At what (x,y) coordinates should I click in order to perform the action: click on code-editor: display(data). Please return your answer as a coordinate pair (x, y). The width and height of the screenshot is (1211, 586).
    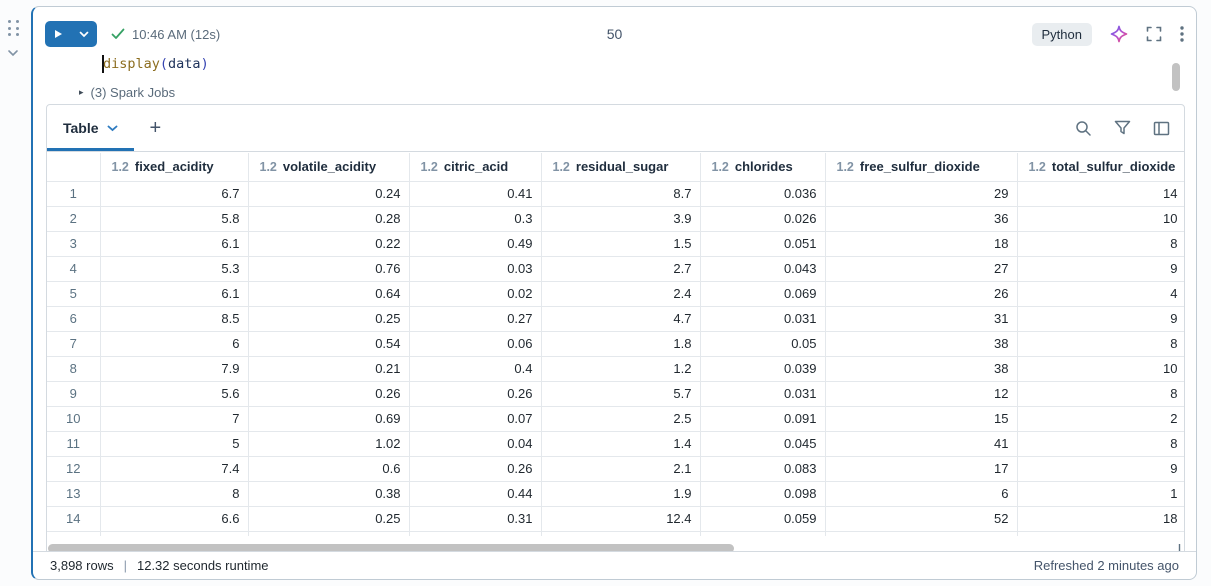
    Looking at the image, I should click on (156, 64).